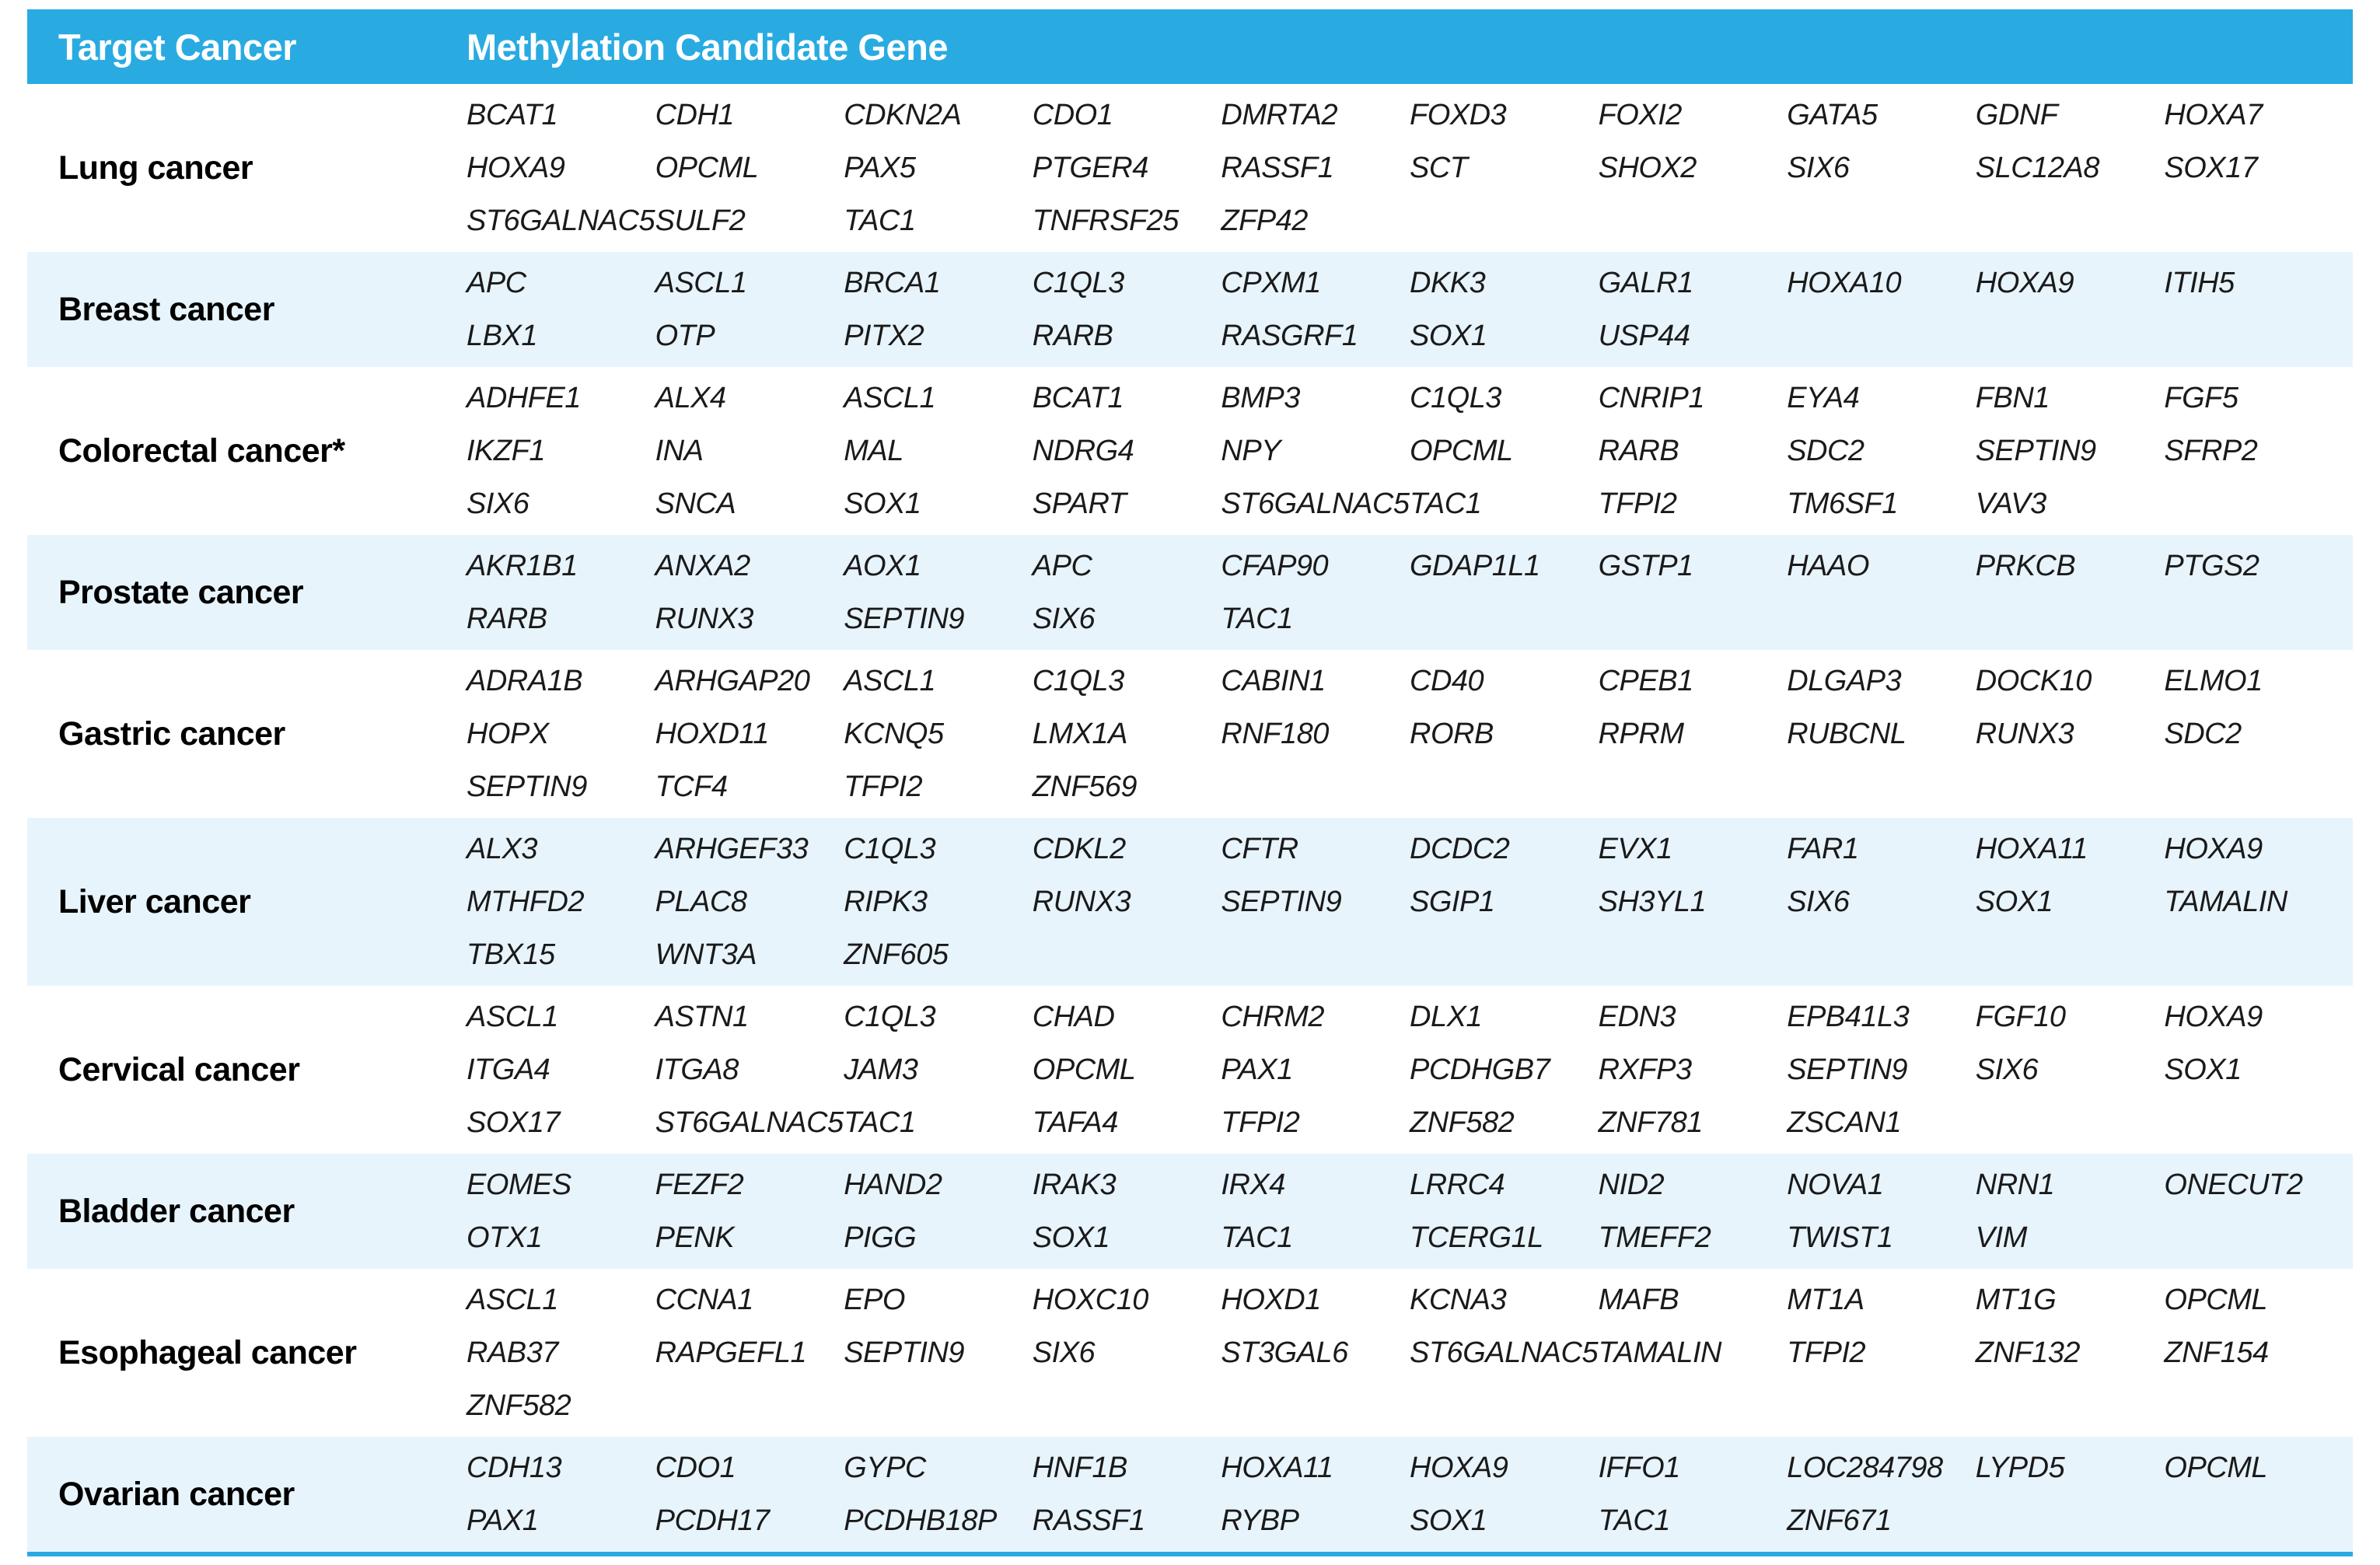 Image resolution: width=2380 pixels, height=1565 pixels. I want to click on gene-name: SDC2, so click(2203, 733).